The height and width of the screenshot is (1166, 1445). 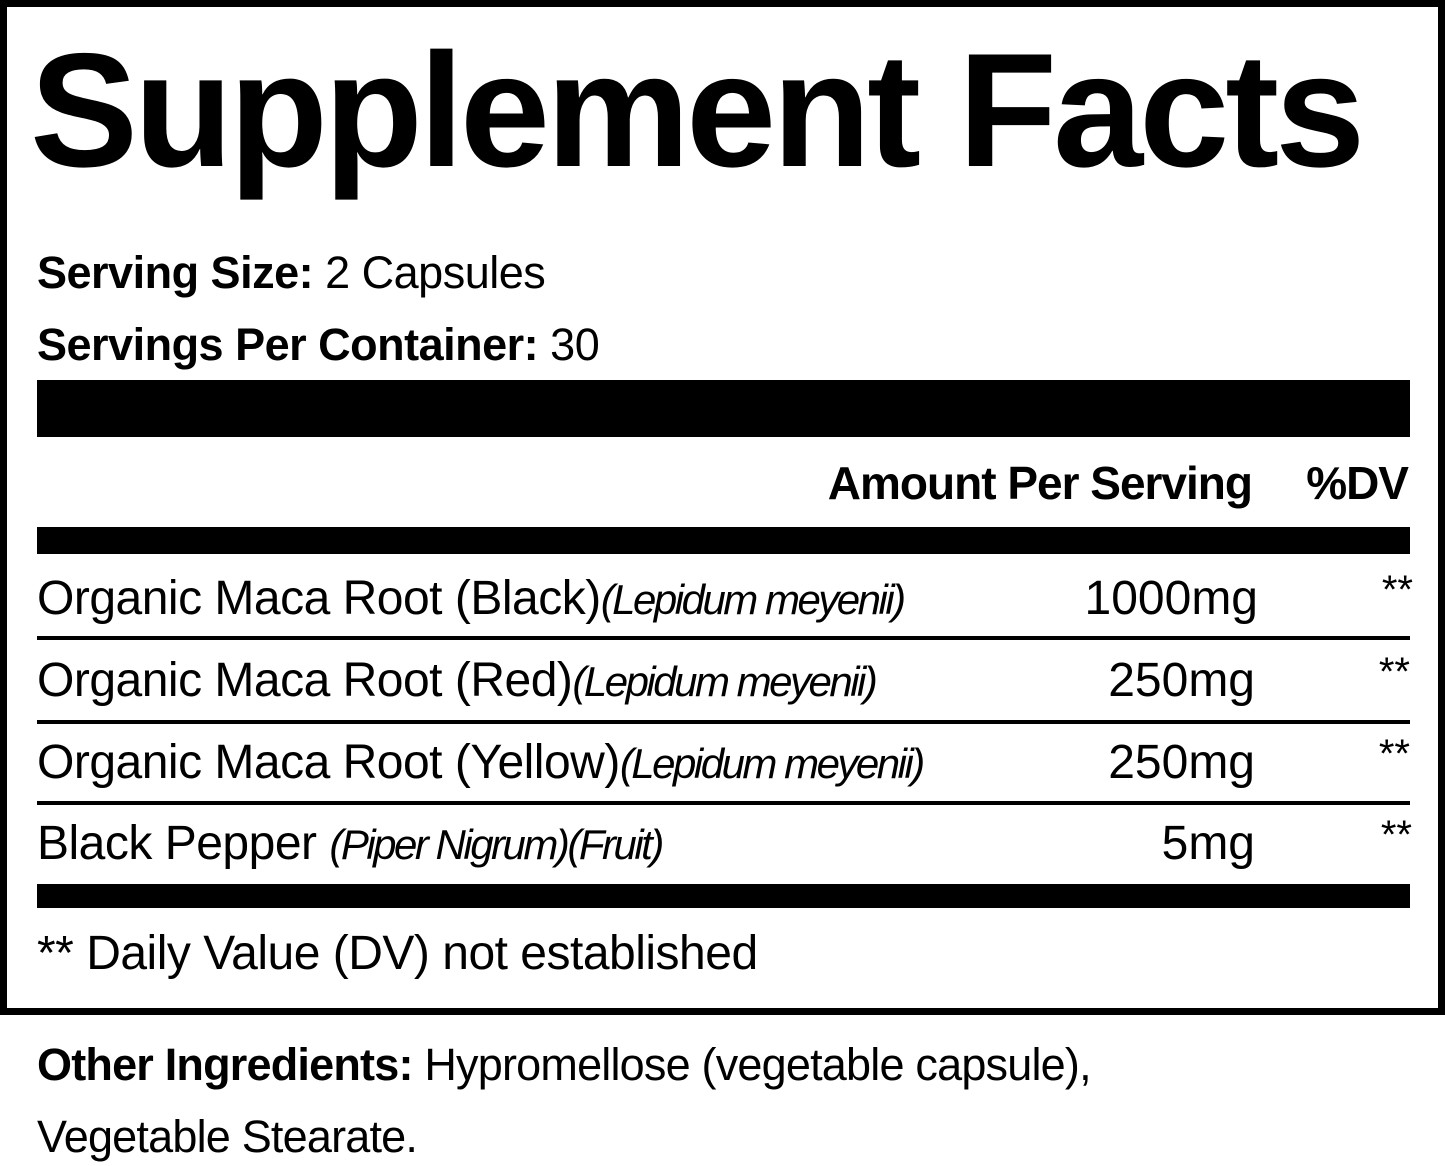 What do you see at coordinates (457, 680) in the screenshot?
I see `ingredient-row: Organic Maca Root (Red)(Lepidum meyenii)` at bounding box center [457, 680].